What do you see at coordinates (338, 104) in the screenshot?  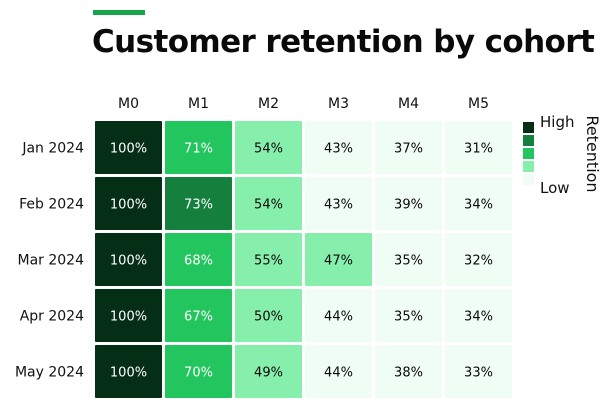 I see `column-label: M3` at bounding box center [338, 104].